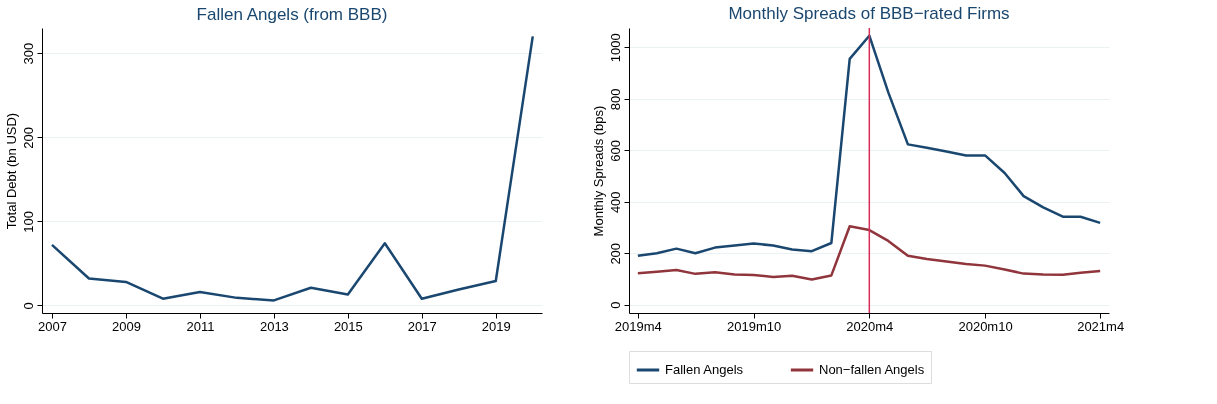 Image resolution: width=1217 pixels, height=404 pixels. I want to click on y-tick-label: 400, so click(615, 202).